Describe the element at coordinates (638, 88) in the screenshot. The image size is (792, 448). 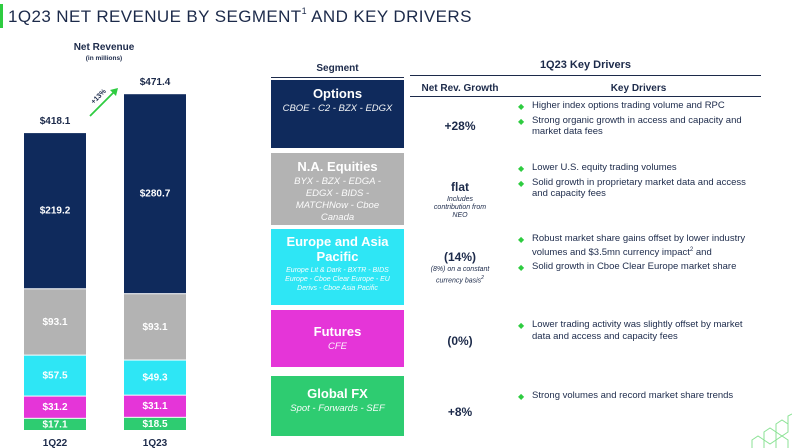
I see `drivers-column-header: Key Drivers` at that location.